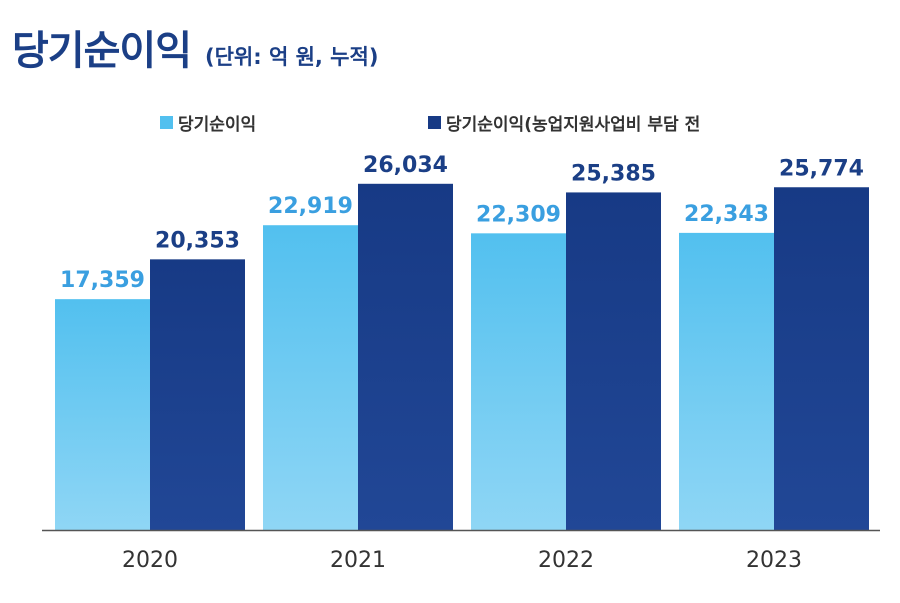 The width and height of the screenshot is (900, 603). I want to click on legend-item-series-1: 당기순이익, so click(208, 122).